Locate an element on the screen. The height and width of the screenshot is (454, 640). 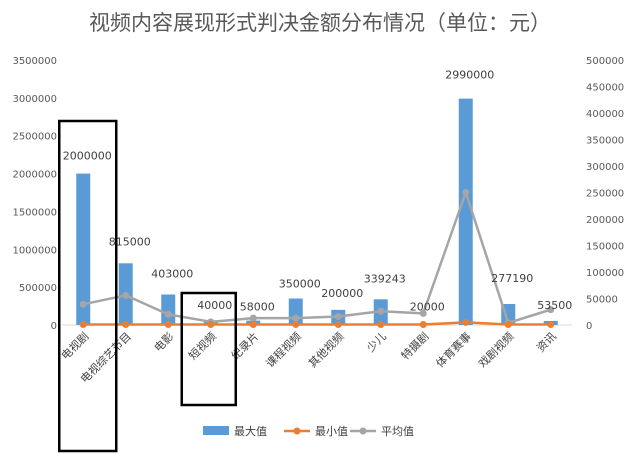
y-right-tick-label: 500000 is located at coordinates (605, 61).